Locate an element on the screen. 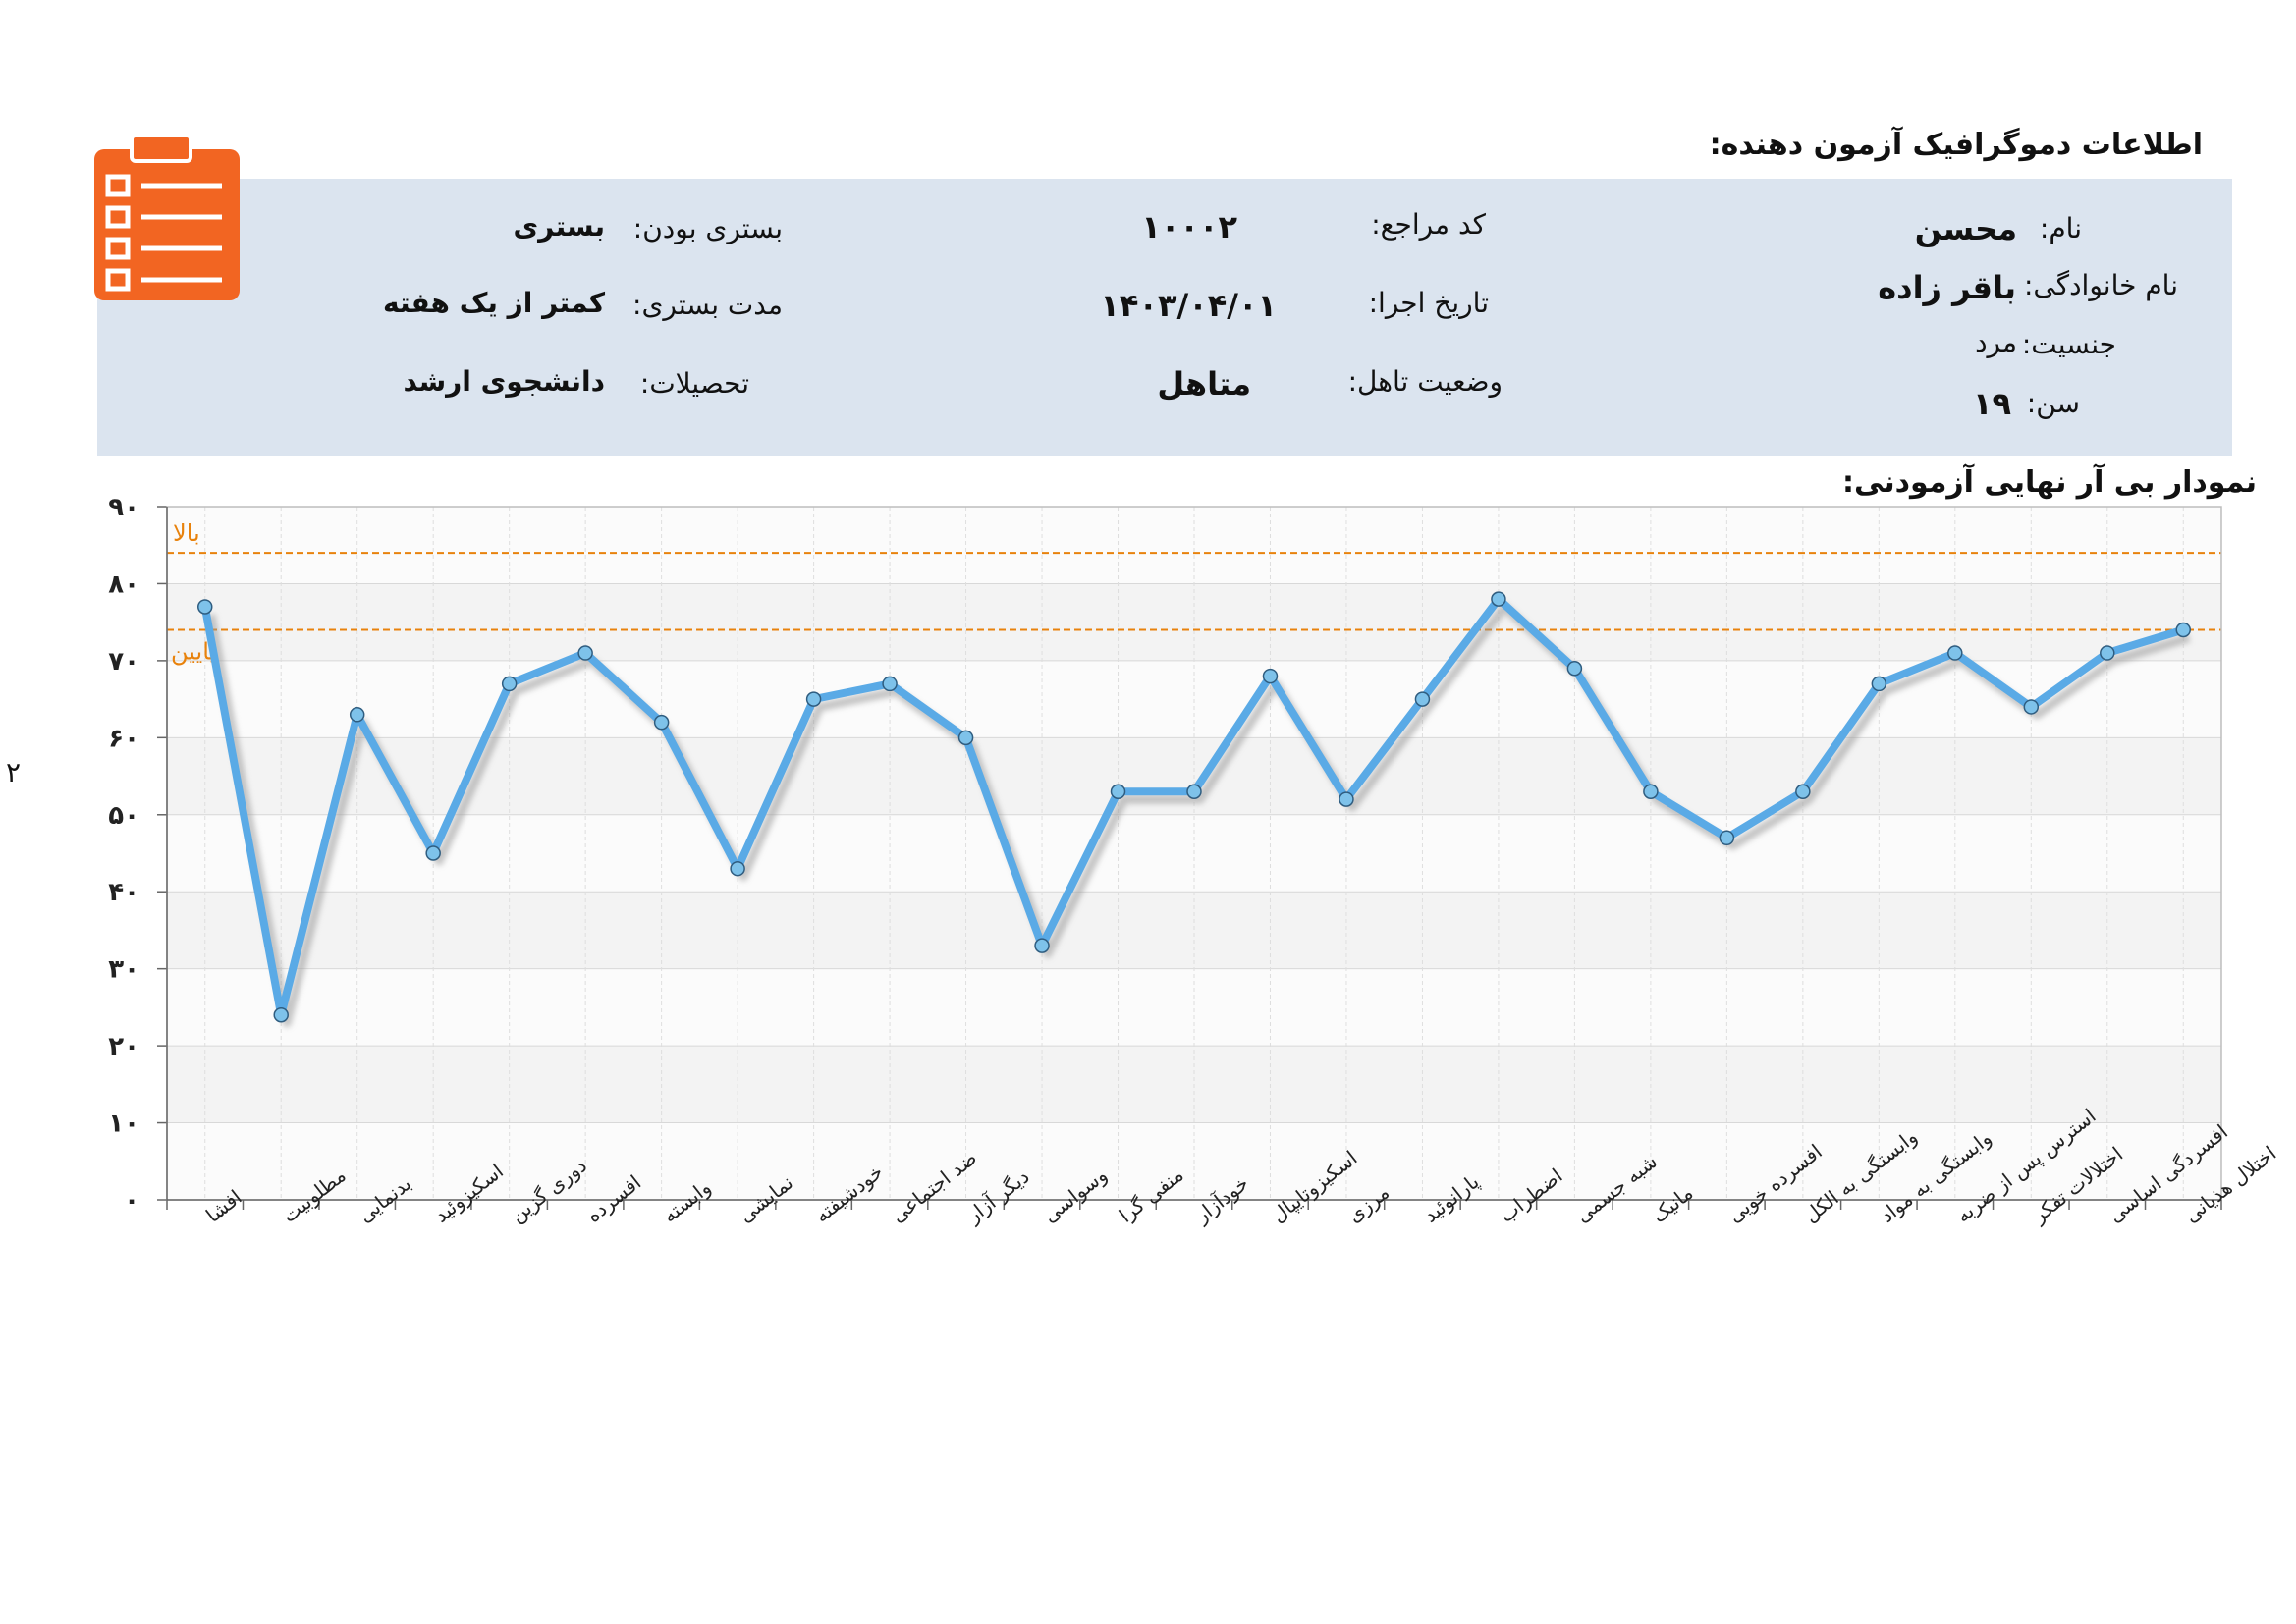 This screenshot has width=2296, height=1624. age-label: سن: is located at coordinates (2053, 403).